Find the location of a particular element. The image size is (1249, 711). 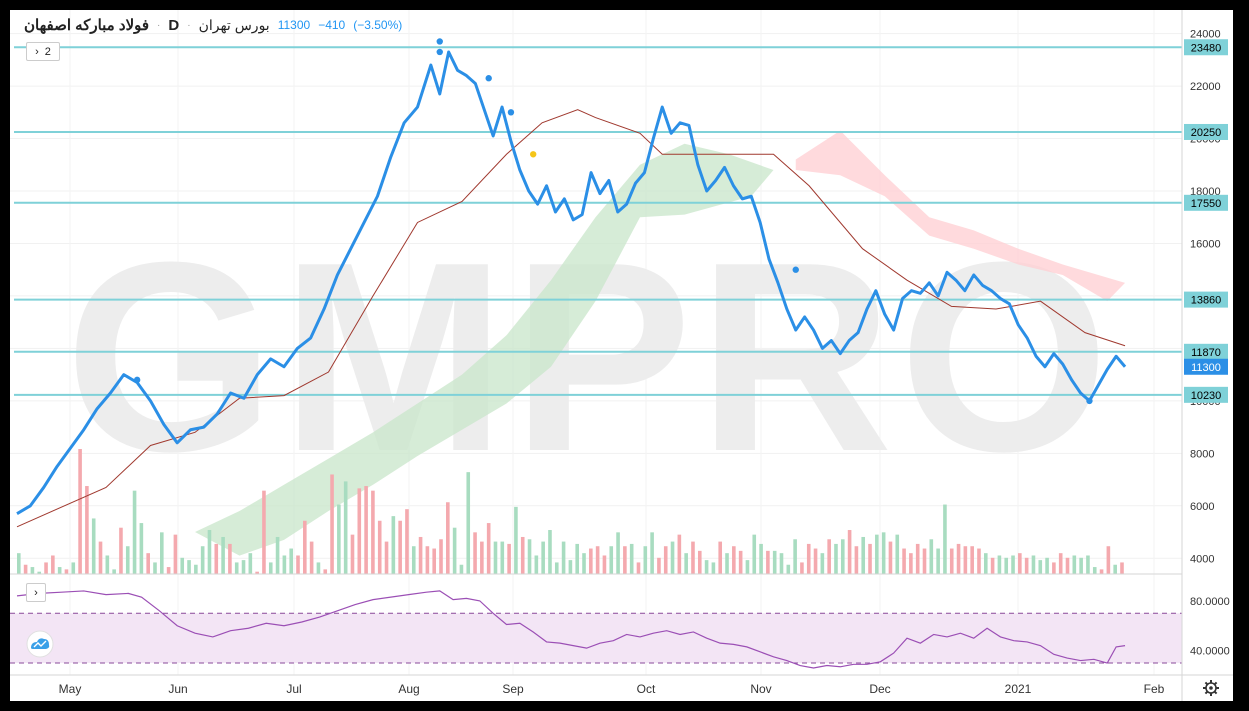

time-axis: May Jun Jul Aug Sep Oct Nov Dec 2021 Feb is located at coordinates (612, 689).